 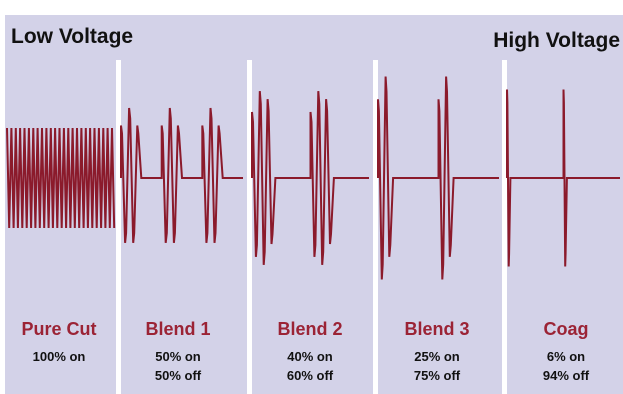 What do you see at coordinates (178, 329) in the screenshot?
I see `mode-name-blend-1: Blend 1` at bounding box center [178, 329].